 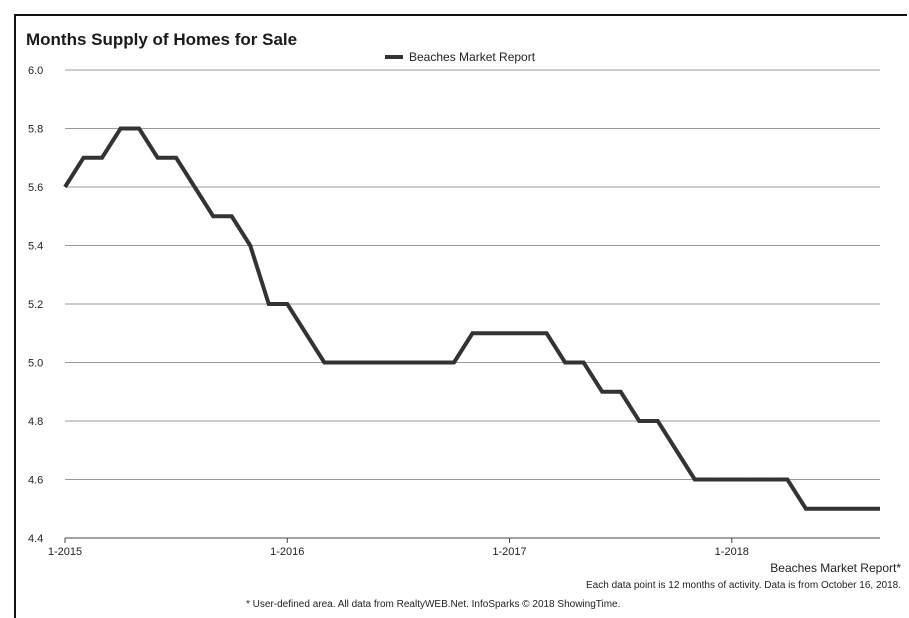 I want to click on x-tick-label: 1-2018, so click(x=732, y=552).